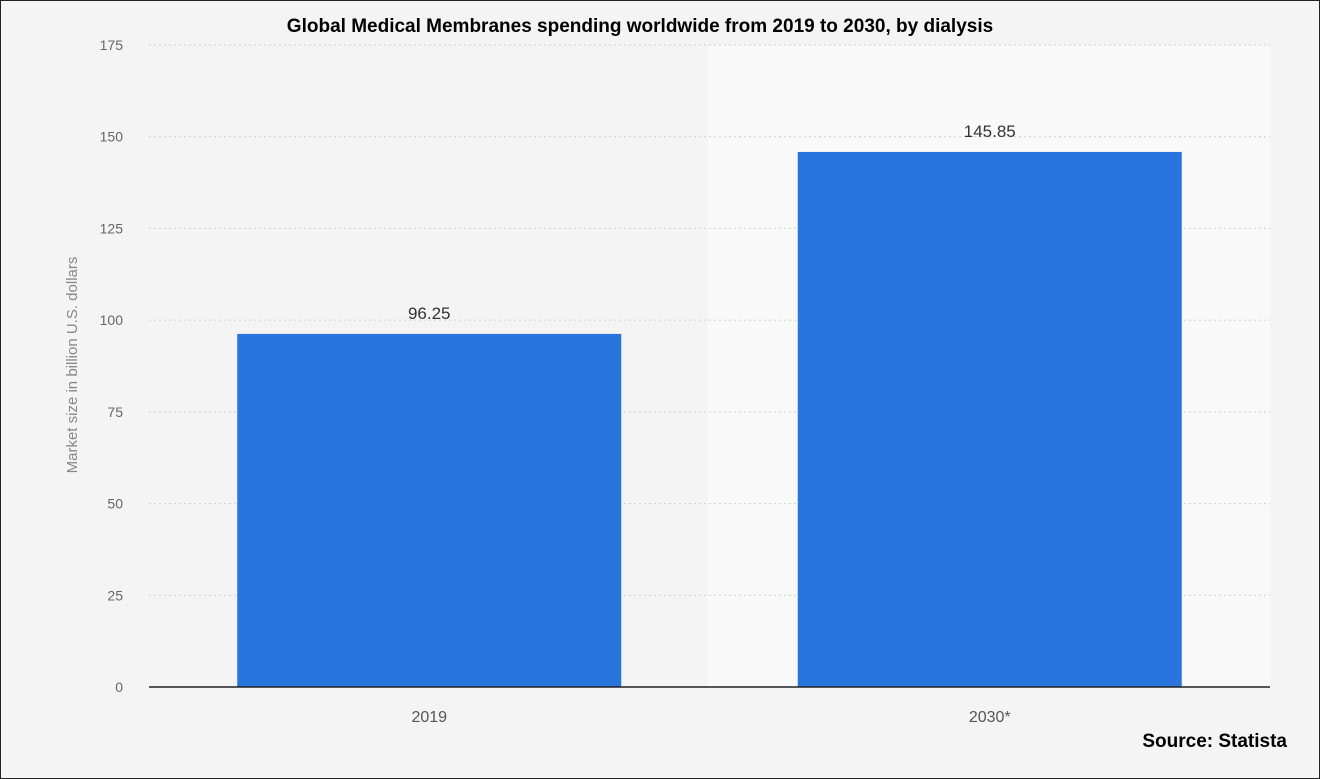  Describe the element at coordinates (112, 45) in the screenshot. I see `y-tick-label: 175` at that location.